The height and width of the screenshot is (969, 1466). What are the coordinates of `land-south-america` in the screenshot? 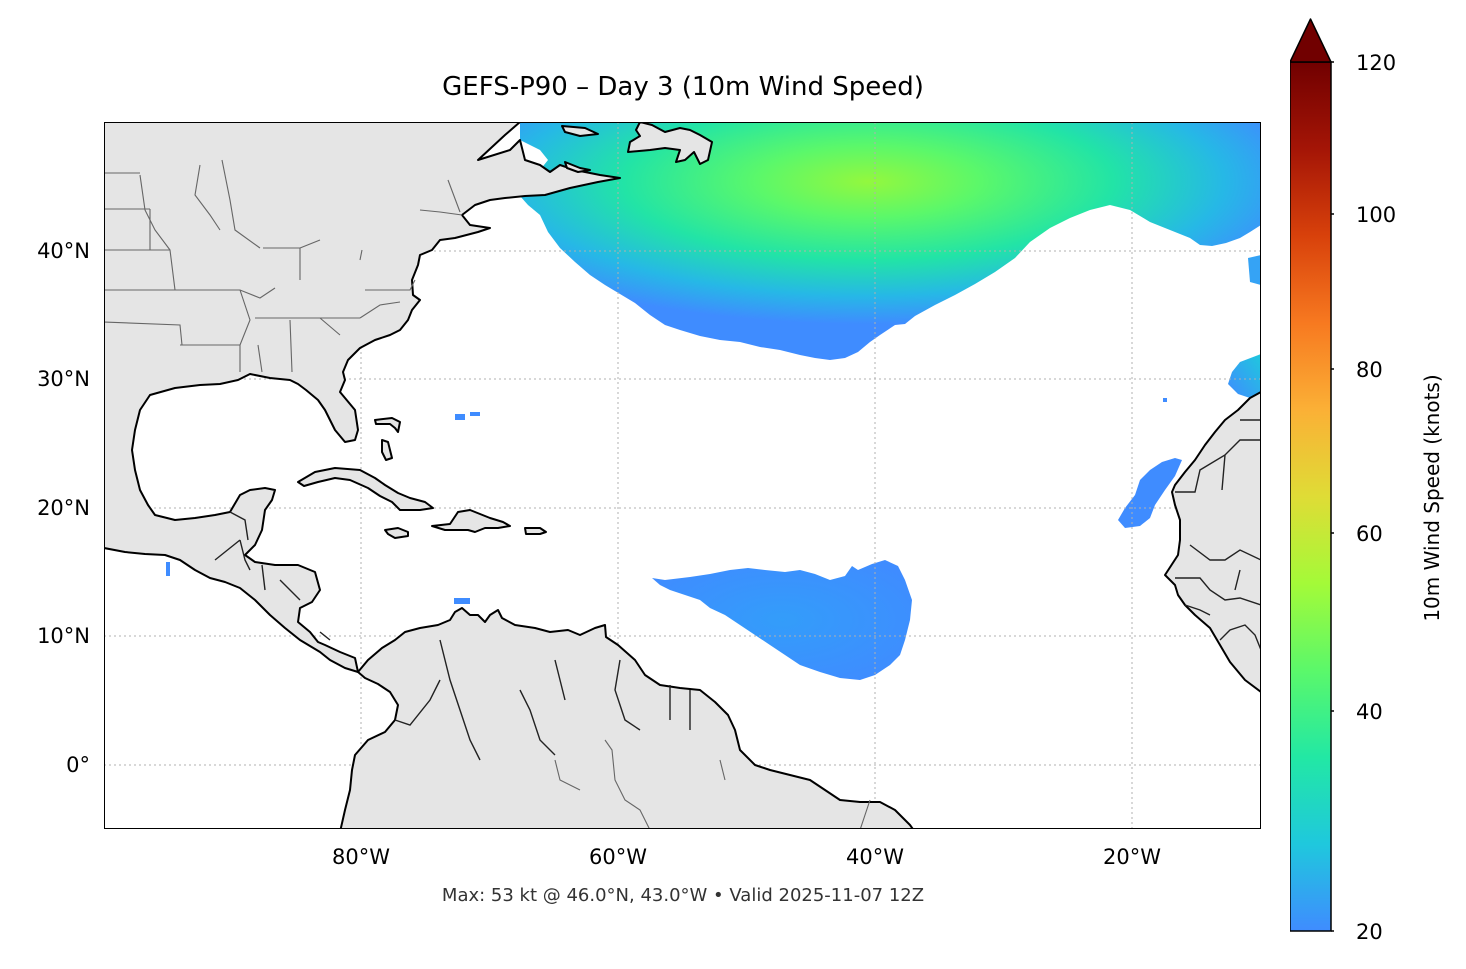 It's located at (626, 717).